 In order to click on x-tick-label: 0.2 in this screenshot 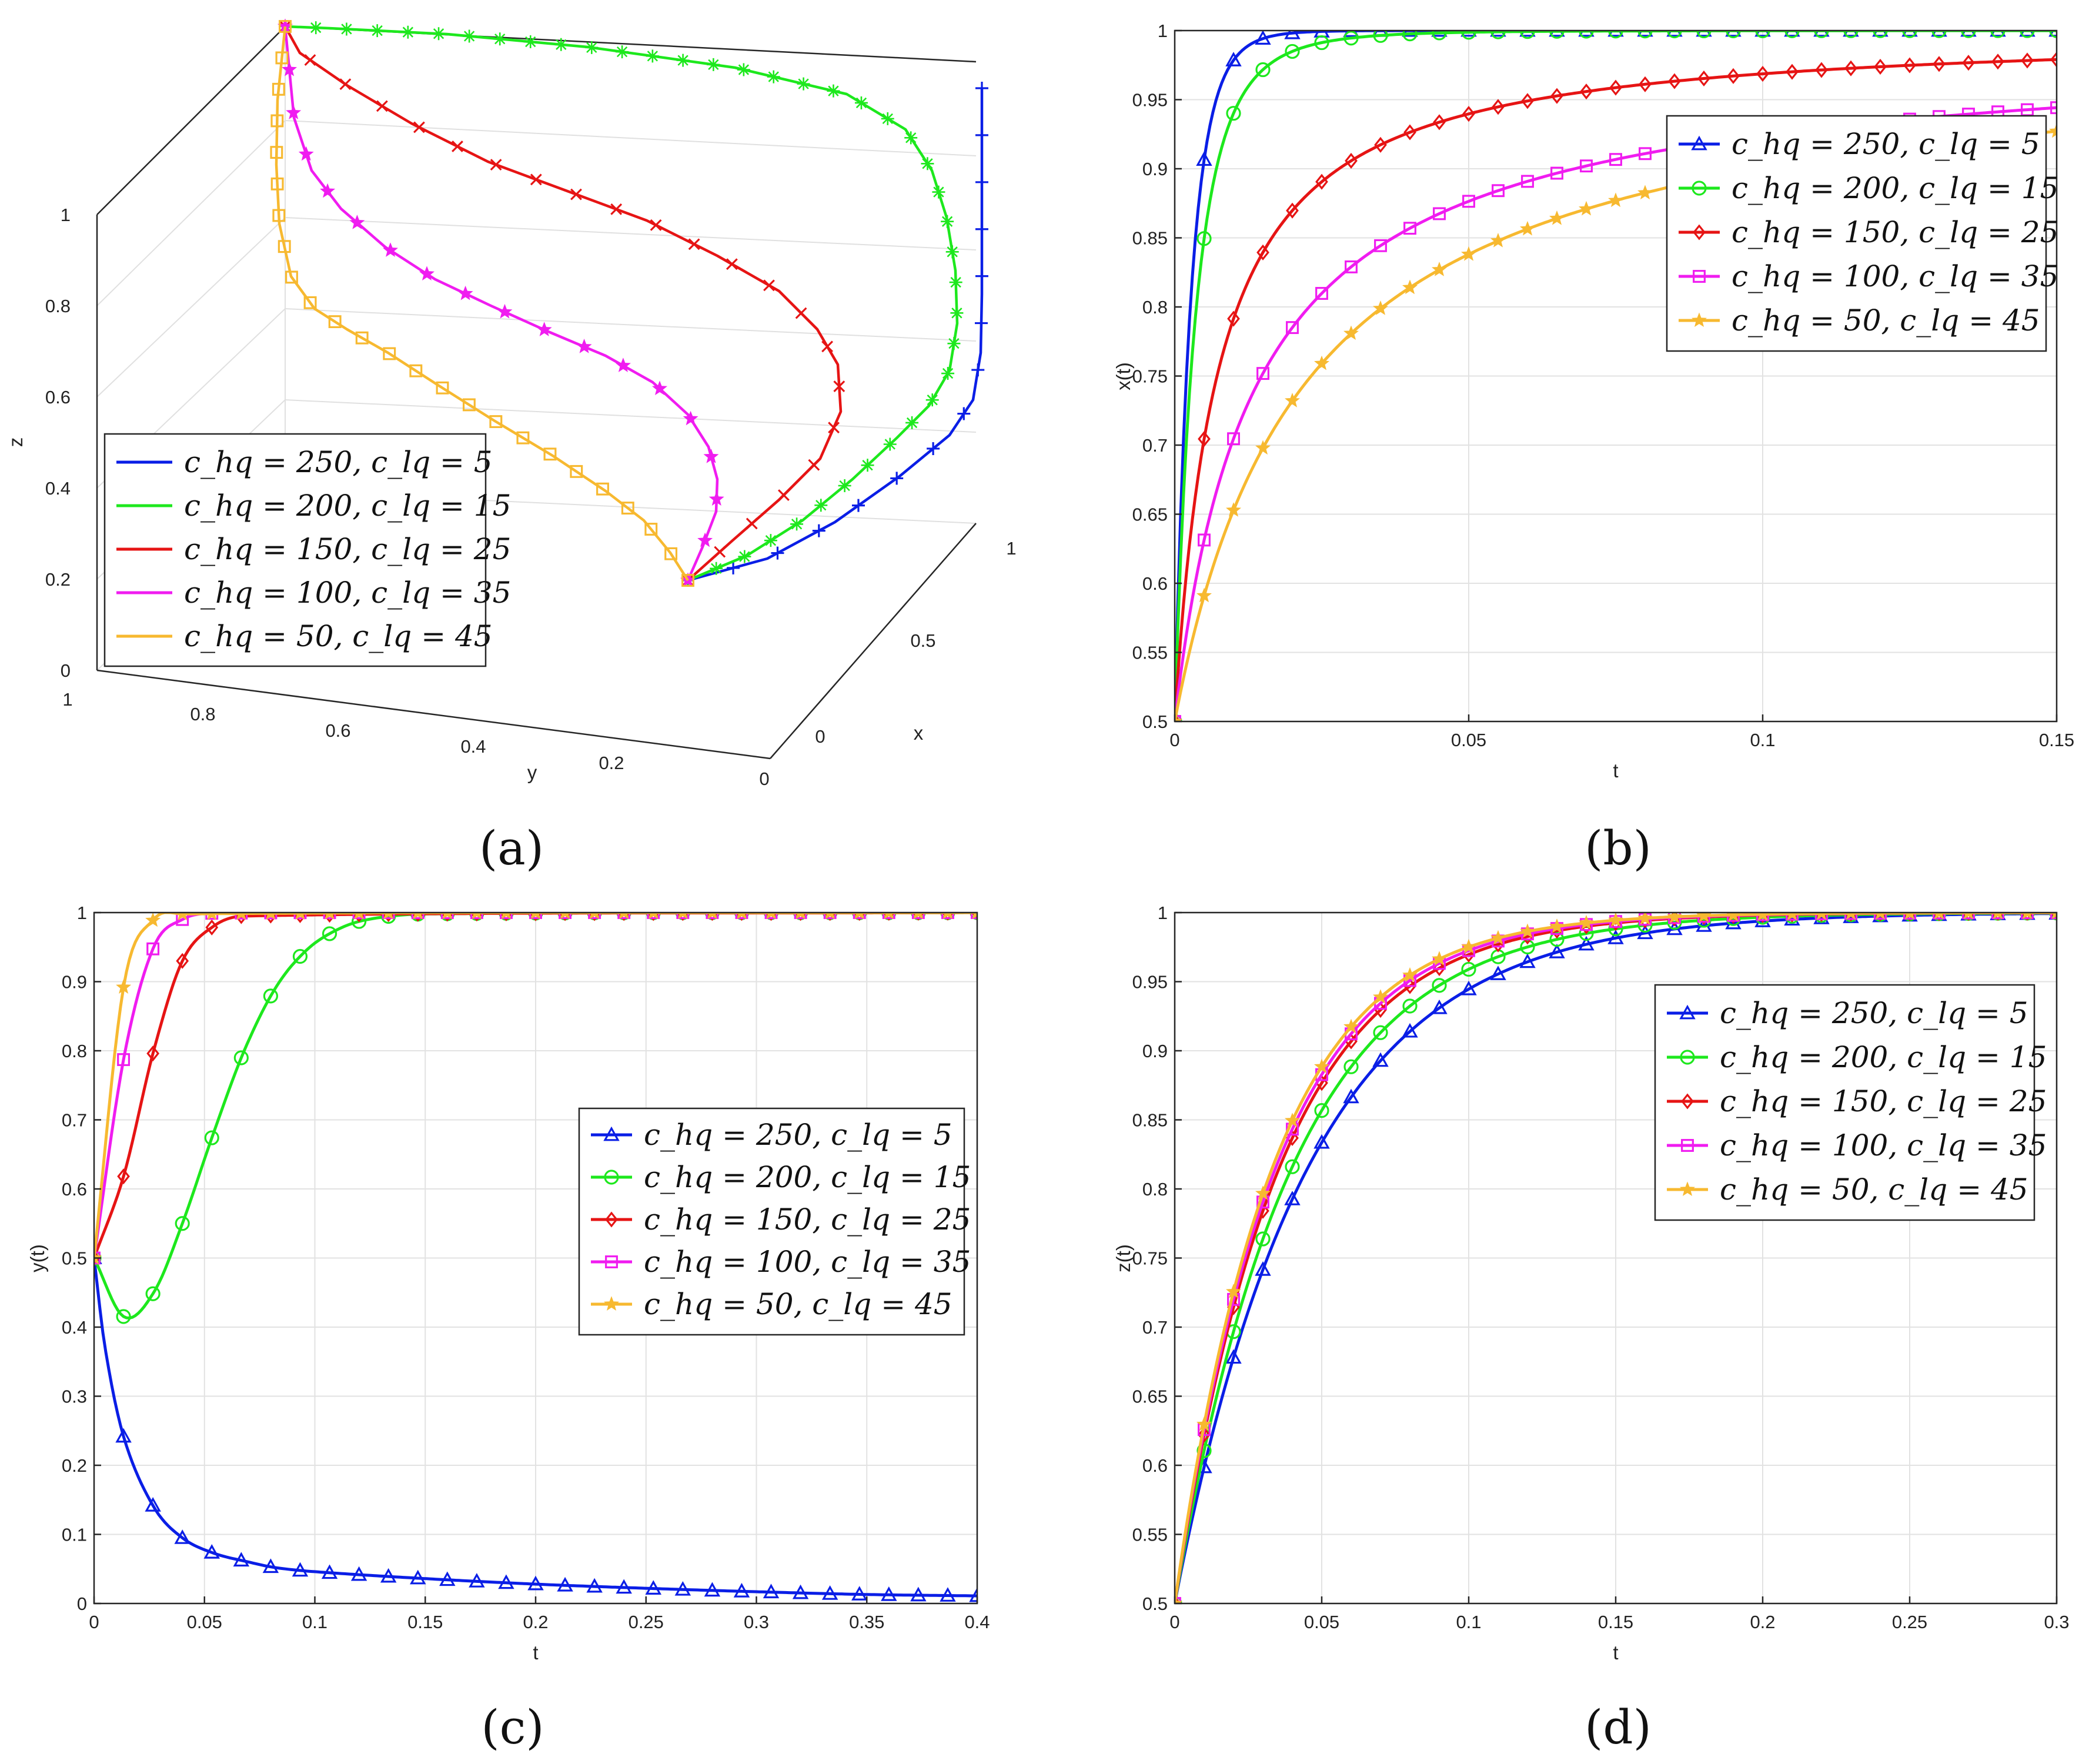, I will do `click(535, 1622)`.